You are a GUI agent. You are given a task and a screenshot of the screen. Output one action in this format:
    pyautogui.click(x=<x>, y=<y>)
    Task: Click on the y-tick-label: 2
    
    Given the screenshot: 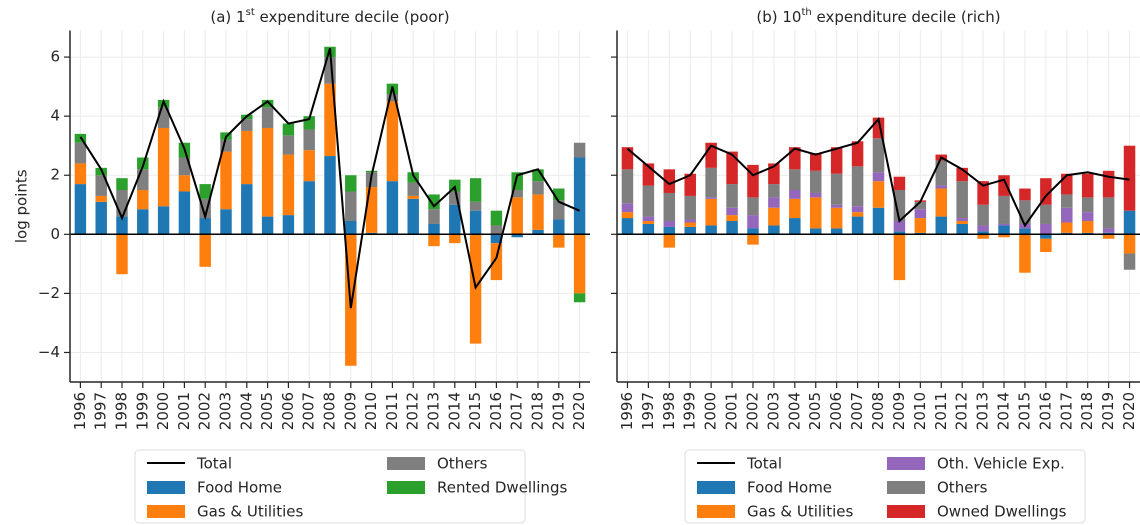 What is the action you would take?
    pyautogui.click(x=55, y=175)
    